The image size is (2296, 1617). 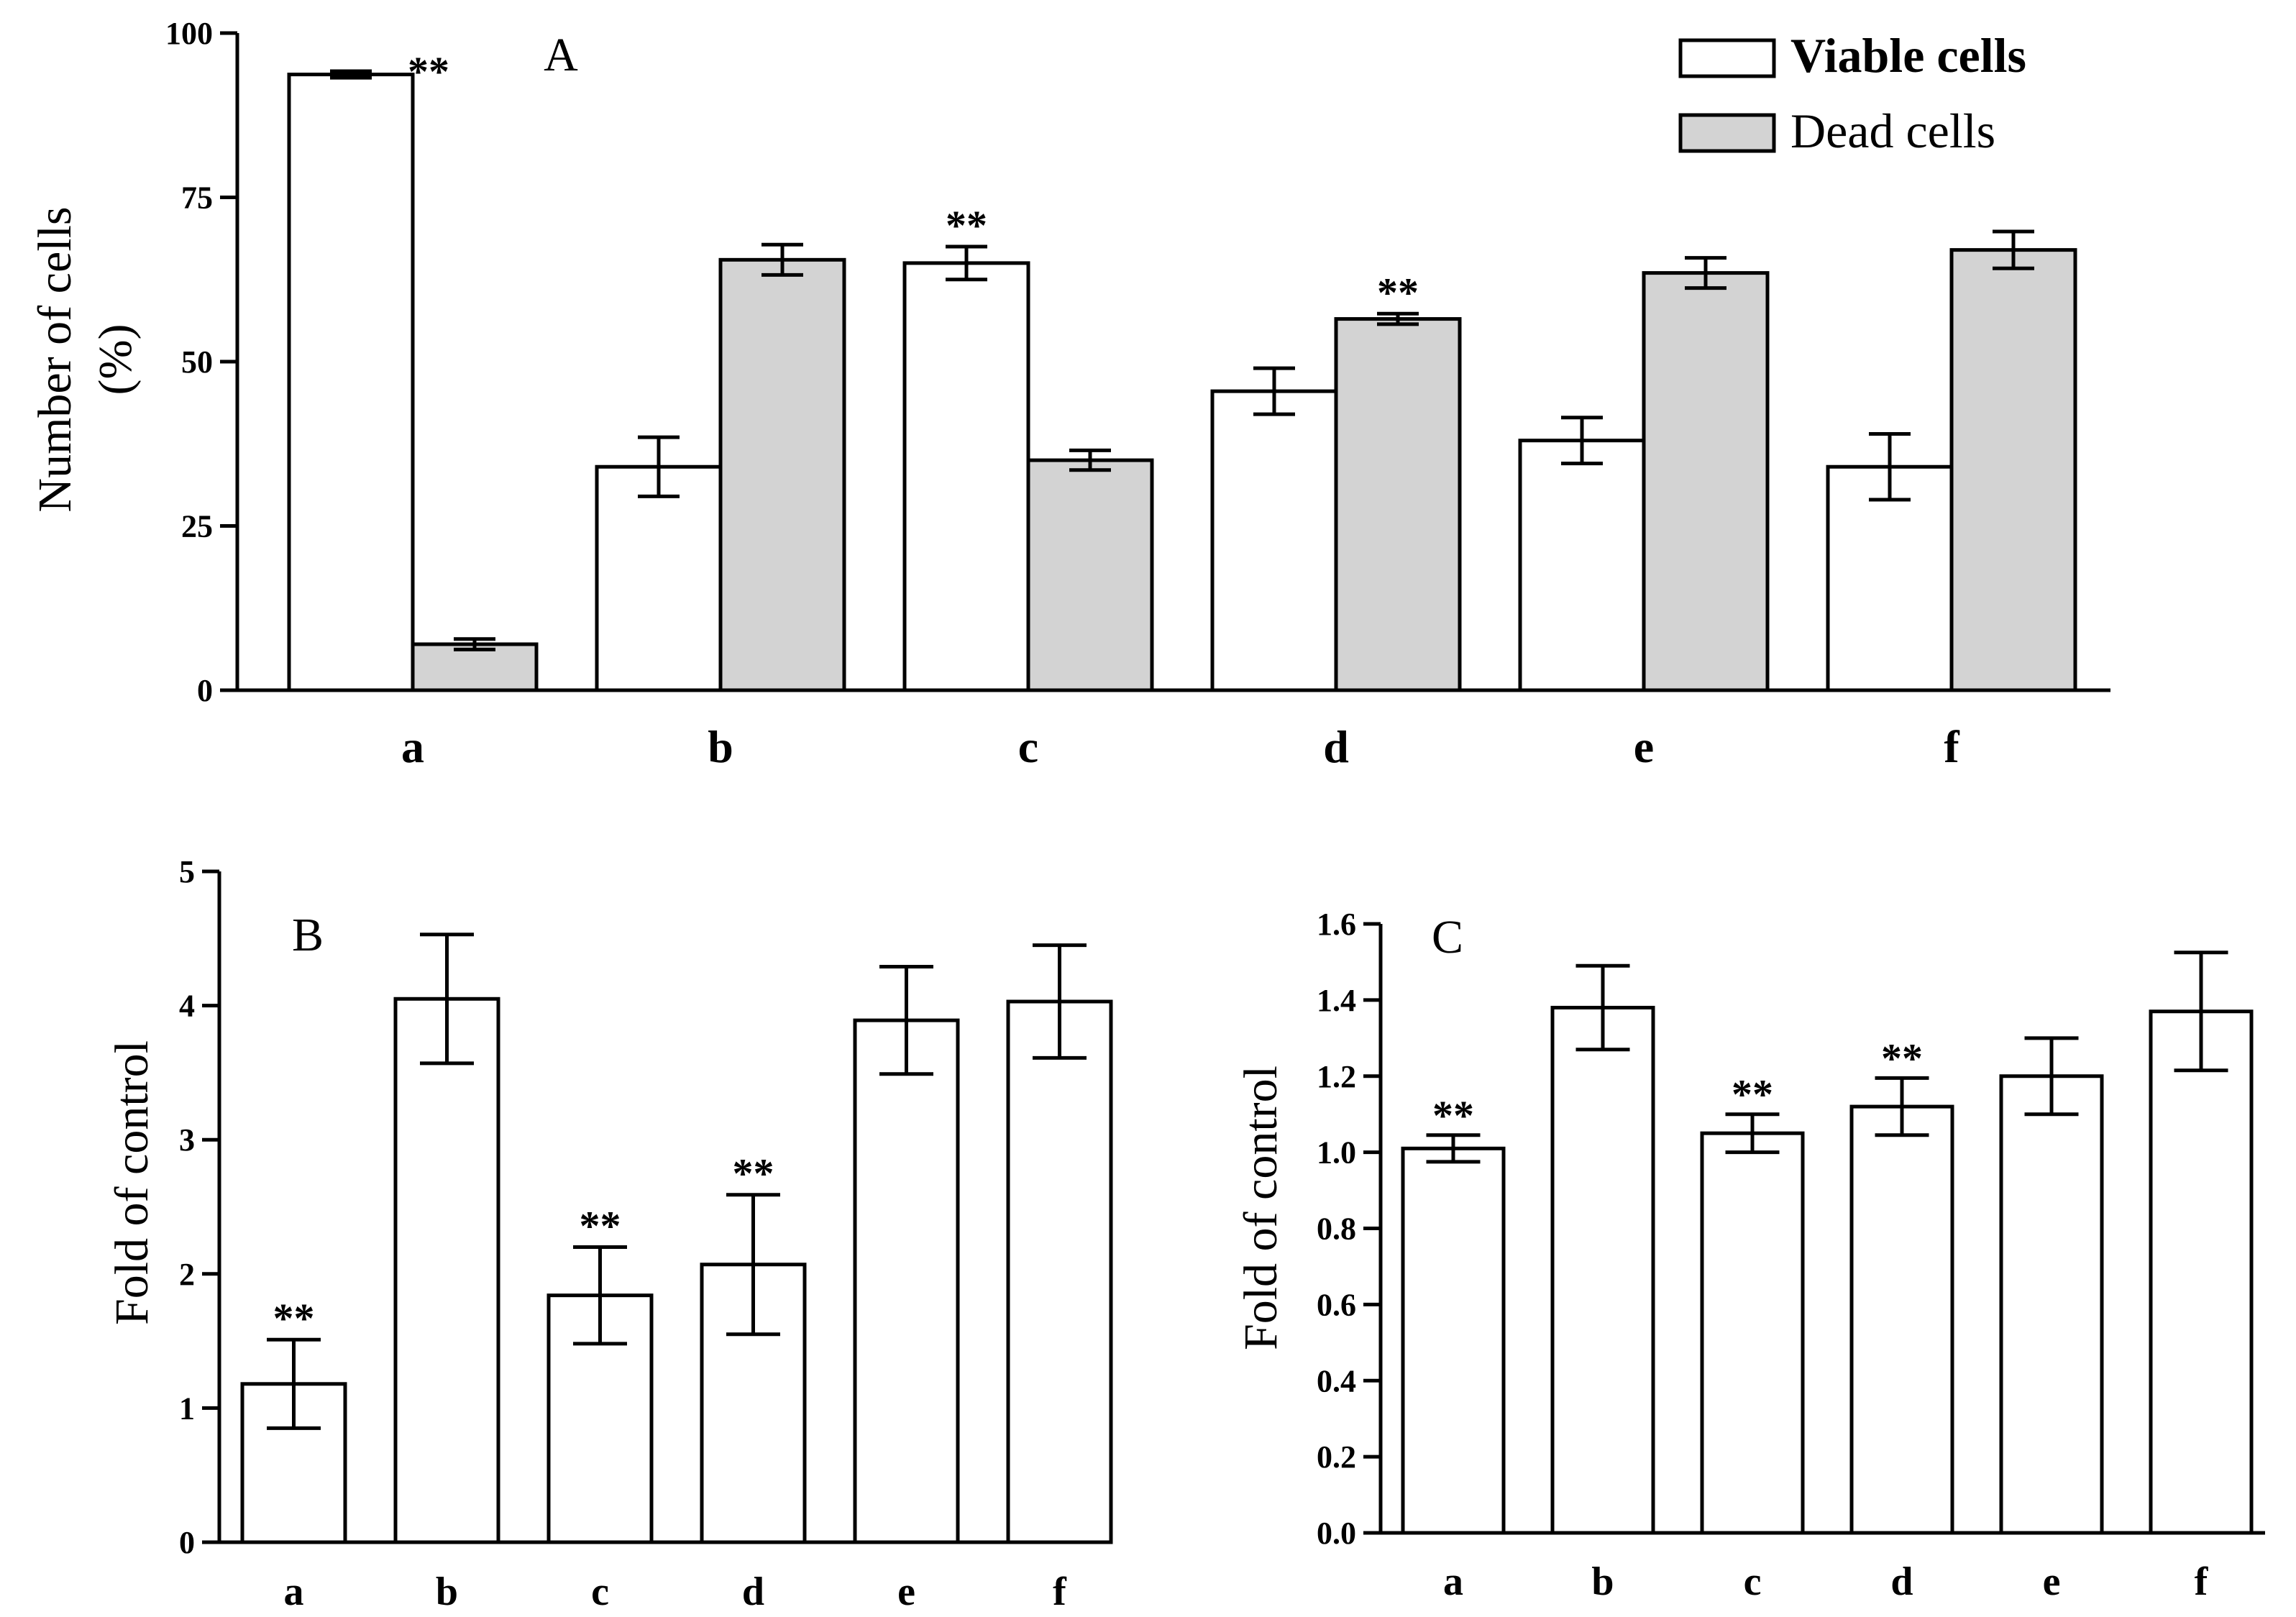 What do you see at coordinates (1336, 1076) in the screenshot?
I see `panel-c-y-tick-label: 1.2` at bounding box center [1336, 1076].